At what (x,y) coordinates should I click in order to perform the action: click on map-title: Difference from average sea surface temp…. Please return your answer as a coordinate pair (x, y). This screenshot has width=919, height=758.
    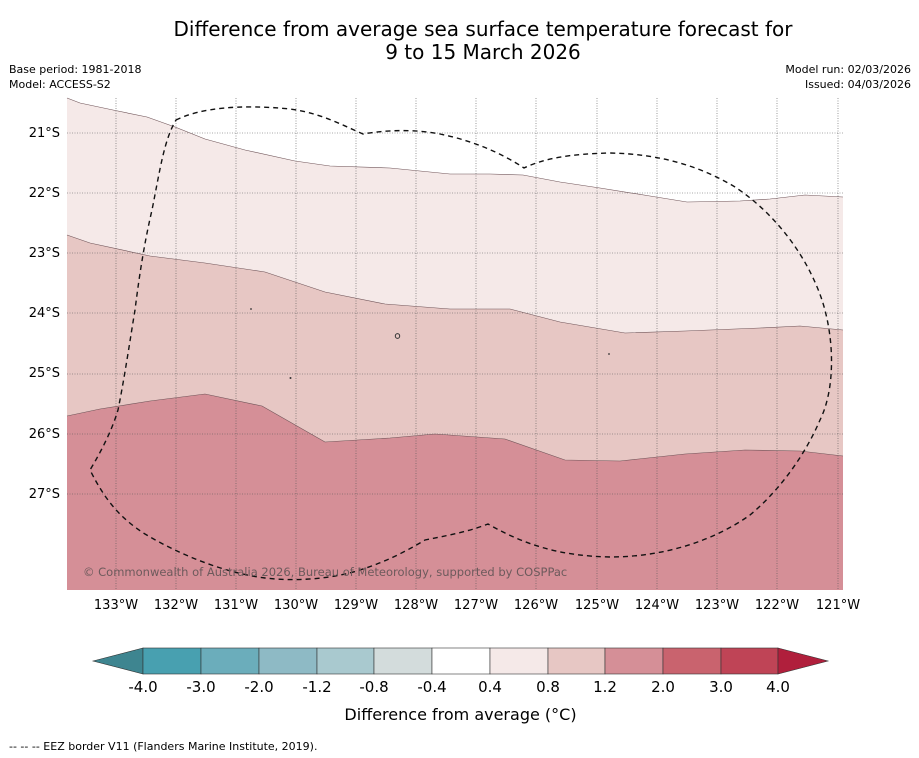
    Looking at the image, I should click on (459, 41).